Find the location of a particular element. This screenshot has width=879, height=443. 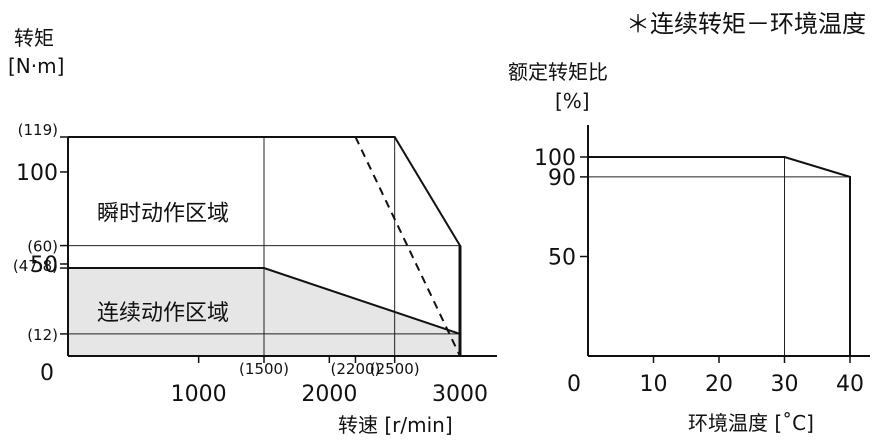

x-tick-label: 1000 is located at coordinates (199, 394).